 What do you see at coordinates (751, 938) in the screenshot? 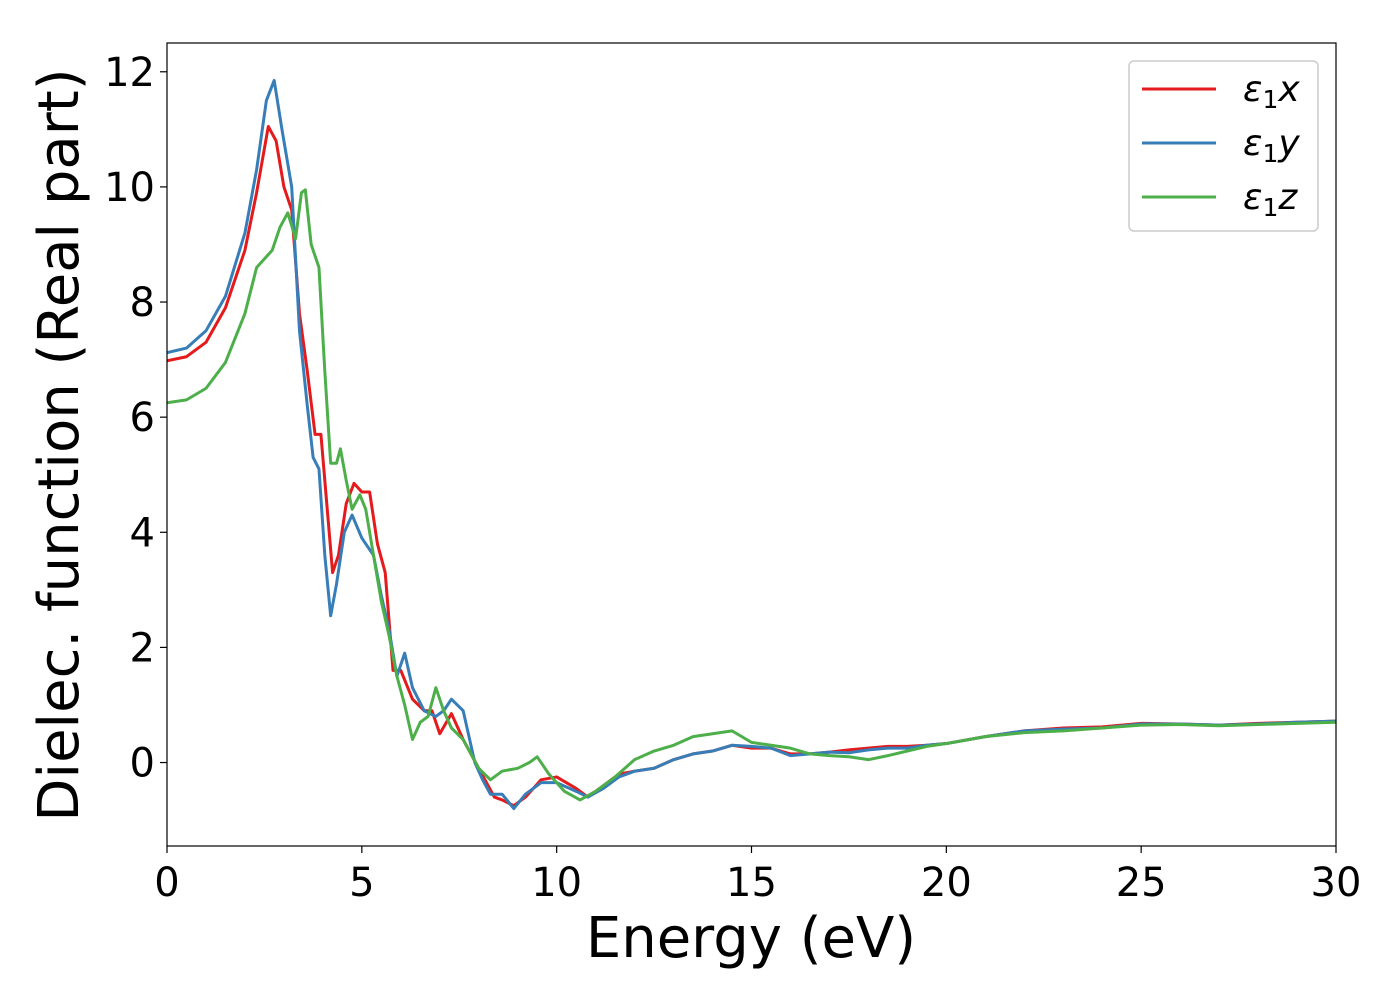
I see `x-axis-label: Energy (eV)` at bounding box center [751, 938].